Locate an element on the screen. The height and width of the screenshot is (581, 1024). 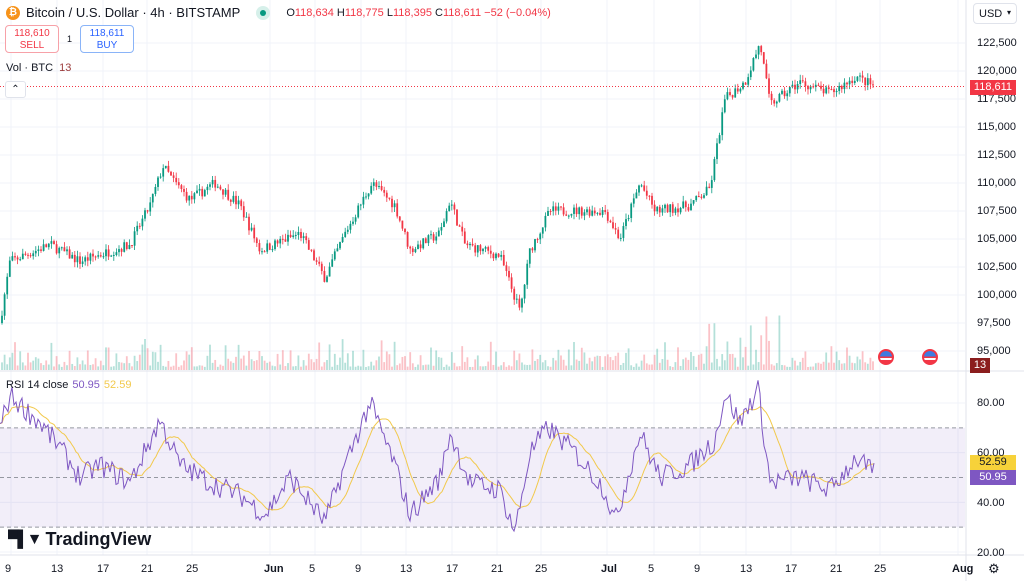
rsi-axis-label: 80.00 is located at coordinates (991, 403).